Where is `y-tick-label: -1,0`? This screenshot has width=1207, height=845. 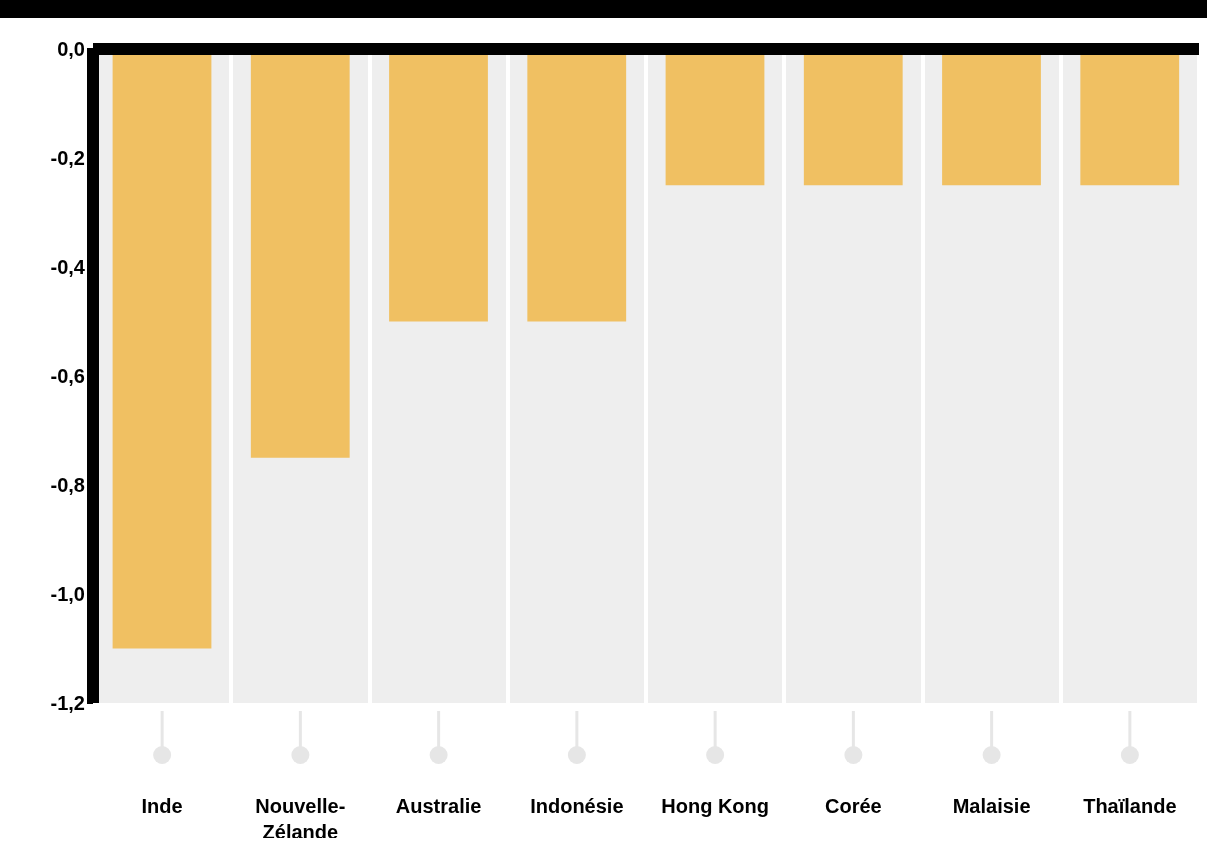
y-tick-label: -1,0 is located at coordinates (67, 594).